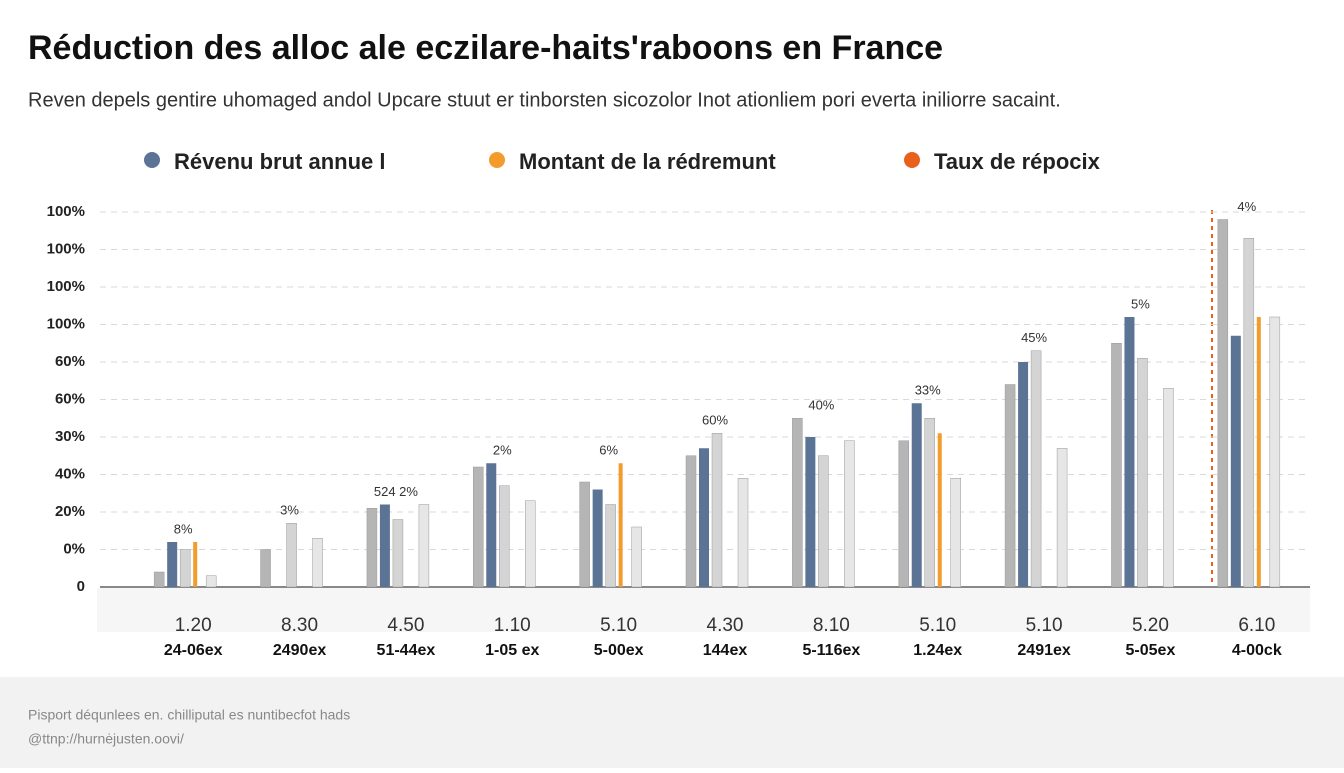 Image resolution: width=1344 pixels, height=773 pixels. What do you see at coordinates (725, 650) in the screenshot?
I see `x-tick-sublabel: 144ex` at bounding box center [725, 650].